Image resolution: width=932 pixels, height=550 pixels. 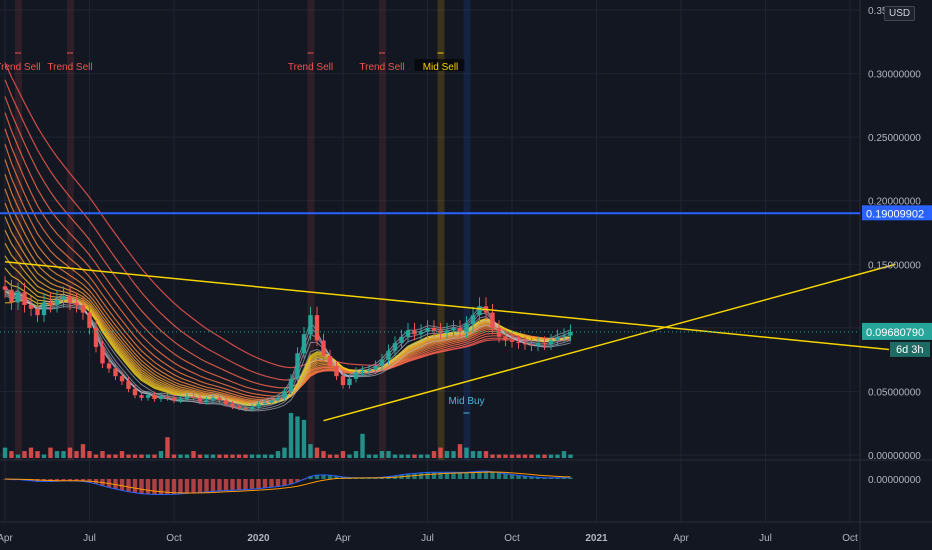 What do you see at coordinates (894, 480) in the screenshot?
I see `macd-tick-label: 0.00000000` at bounding box center [894, 480].